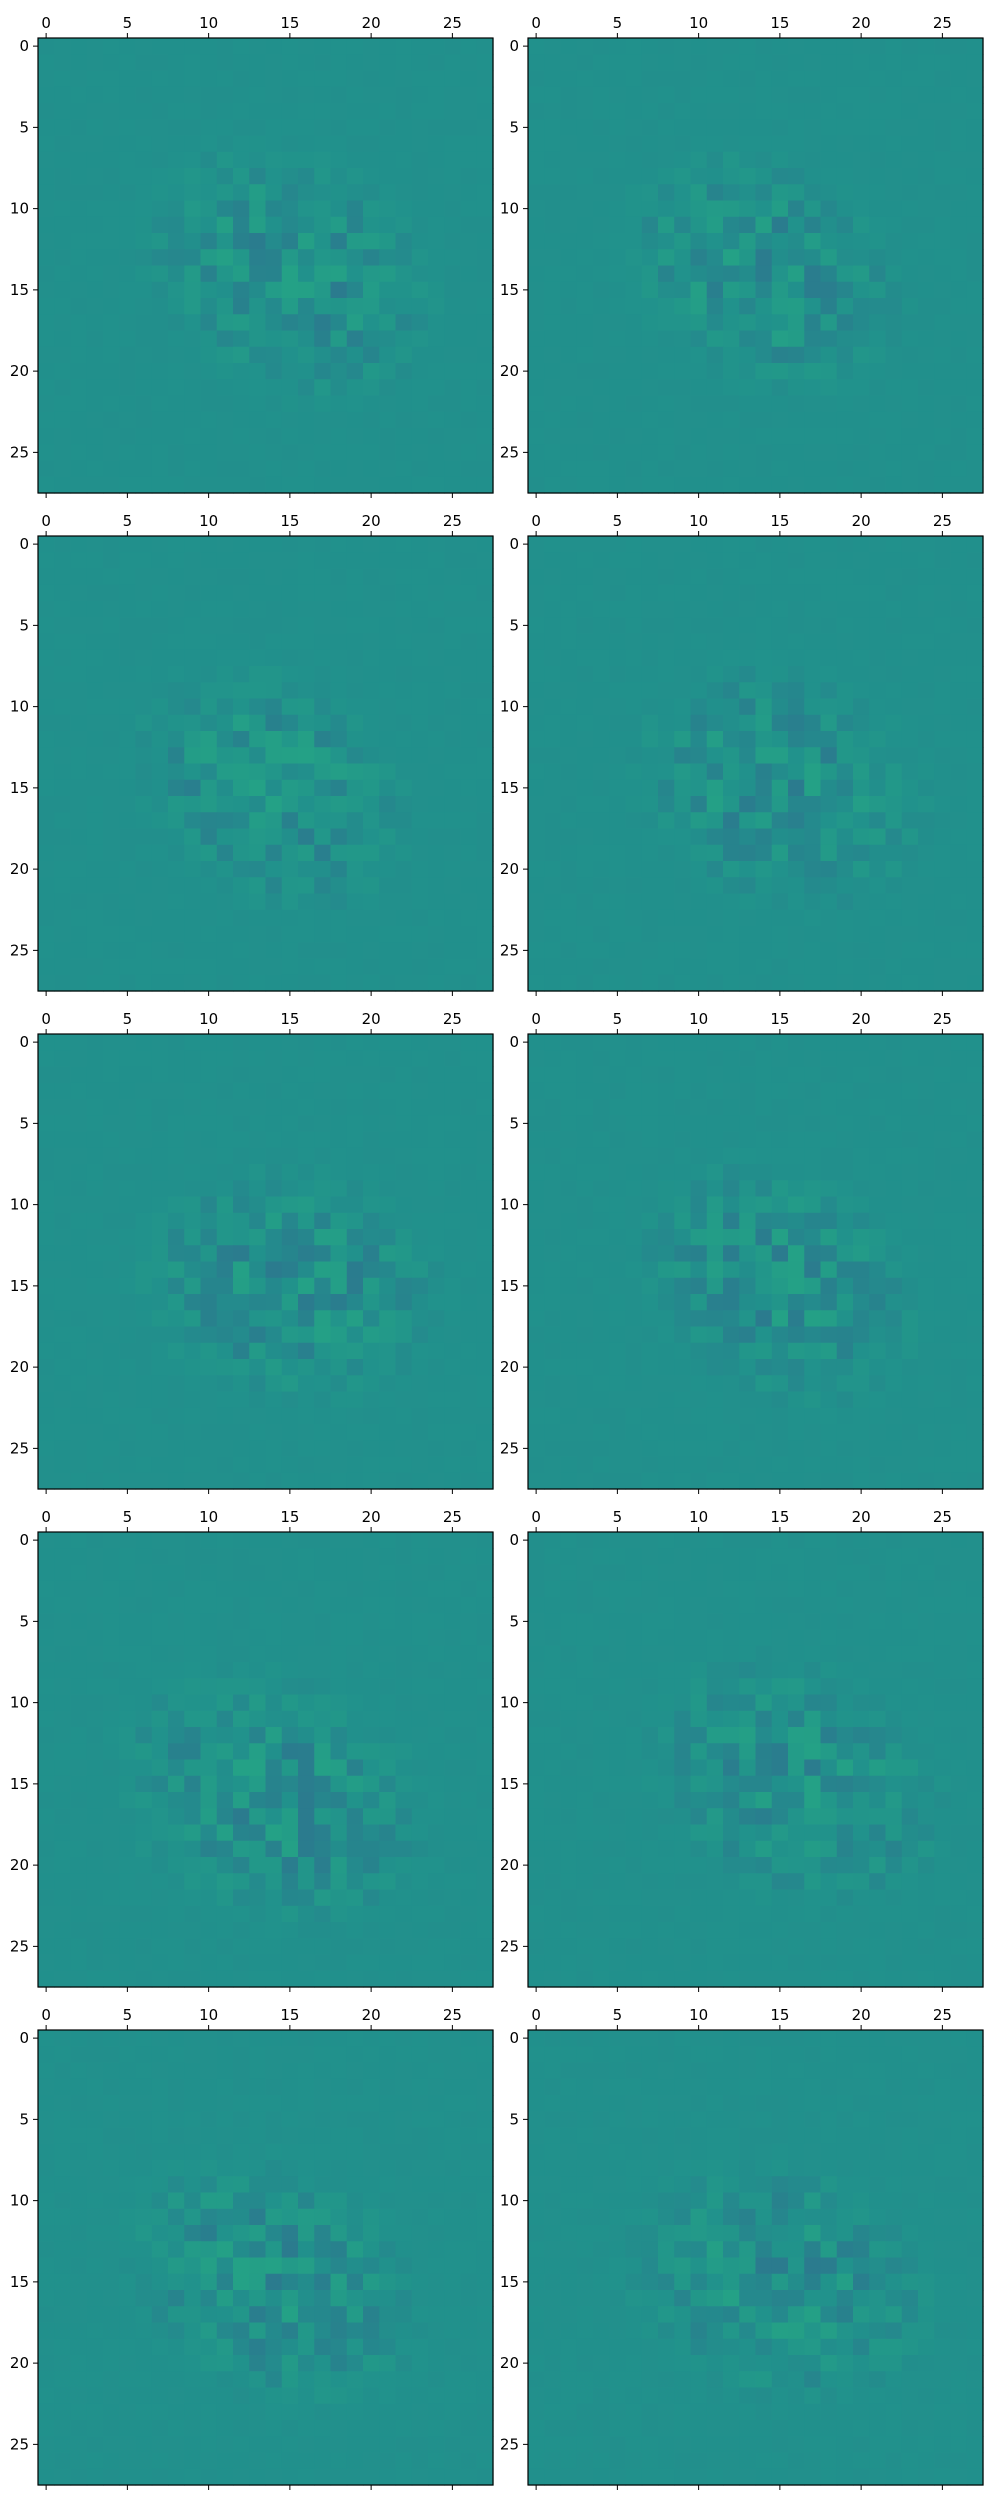 Image resolution: width=1000 pixels, height=2500 pixels. Describe the element at coordinates (779, 23) in the screenshot. I see `x-tick-label: 15` at that location.